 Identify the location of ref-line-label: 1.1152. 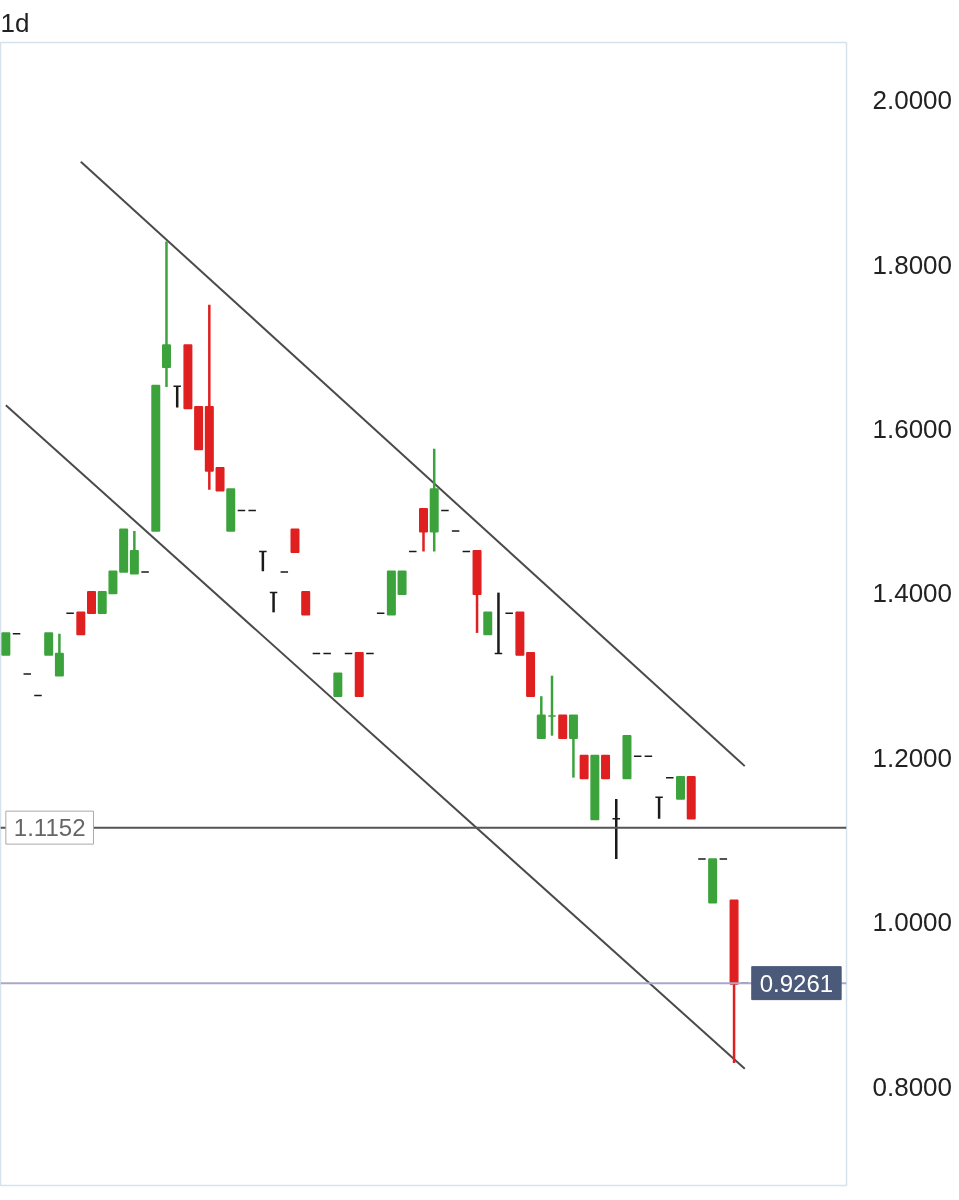
(49, 828).